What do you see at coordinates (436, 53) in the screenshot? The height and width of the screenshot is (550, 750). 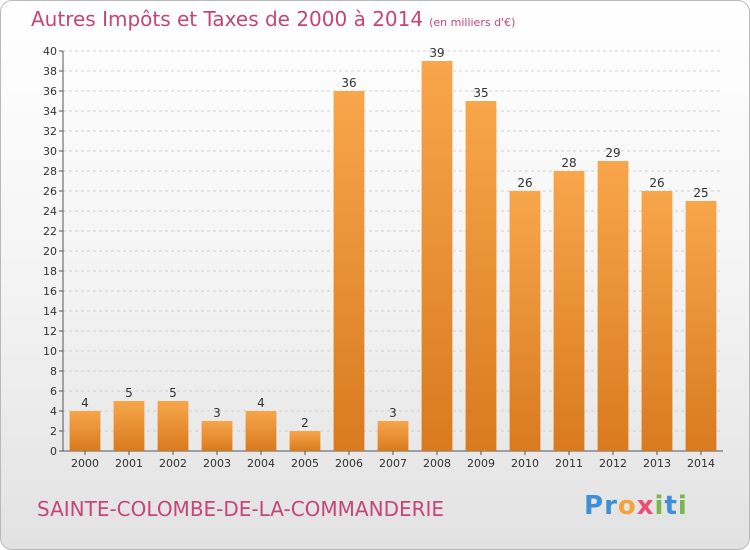 I see `bar-value-label: 39` at bounding box center [436, 53].